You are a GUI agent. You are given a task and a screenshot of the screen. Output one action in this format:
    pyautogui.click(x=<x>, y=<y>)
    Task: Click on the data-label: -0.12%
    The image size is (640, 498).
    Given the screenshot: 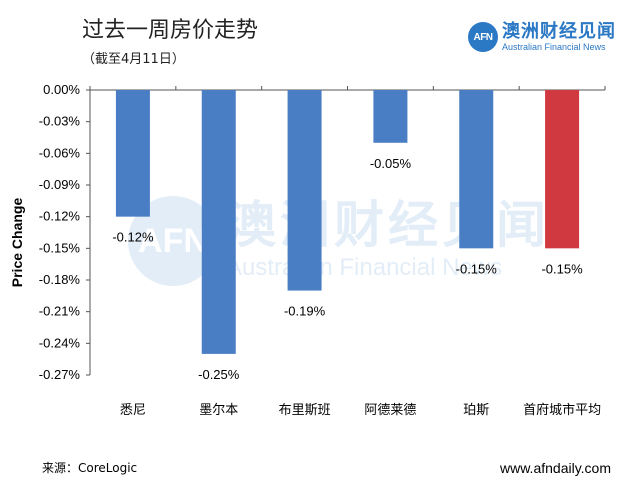 What is the action you would take?
    pyautogui.click(x=133, y=237)
    